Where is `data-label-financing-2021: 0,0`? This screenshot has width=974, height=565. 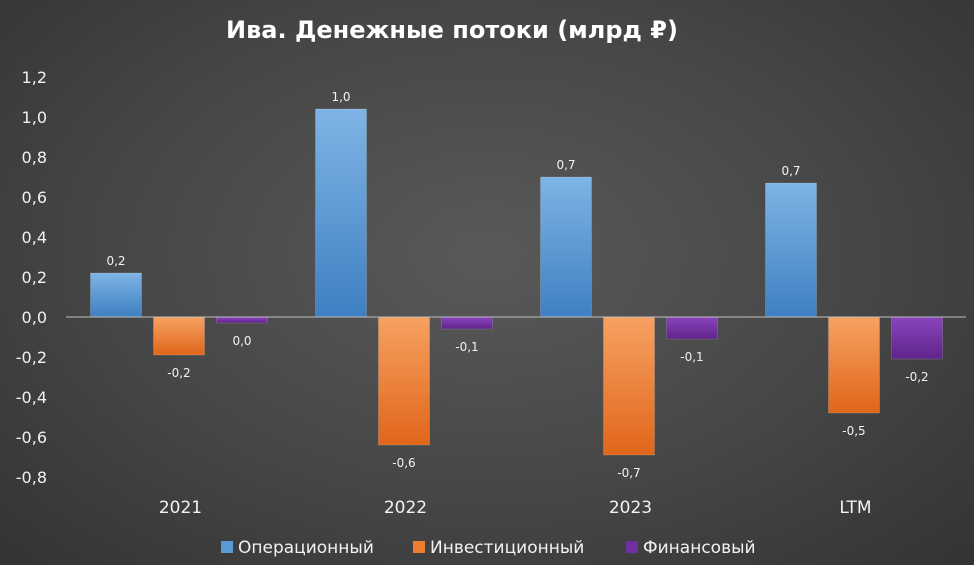 data-label-financing-2021: 0,0 is located at coordinates (241, 341).